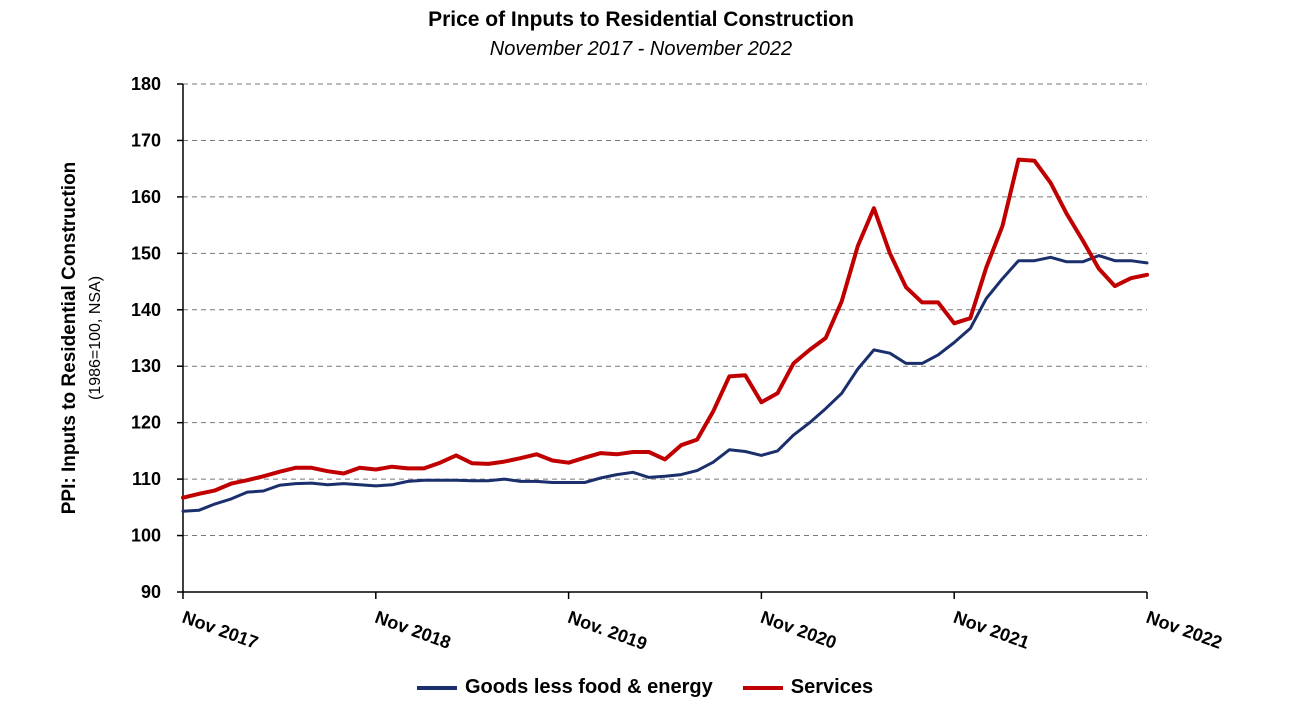 The height and width of the screenshot is (726, 1290). Describe the element at coordinates (146, 536) in the screenshot. I see `y-tick-label: 100` at that location.